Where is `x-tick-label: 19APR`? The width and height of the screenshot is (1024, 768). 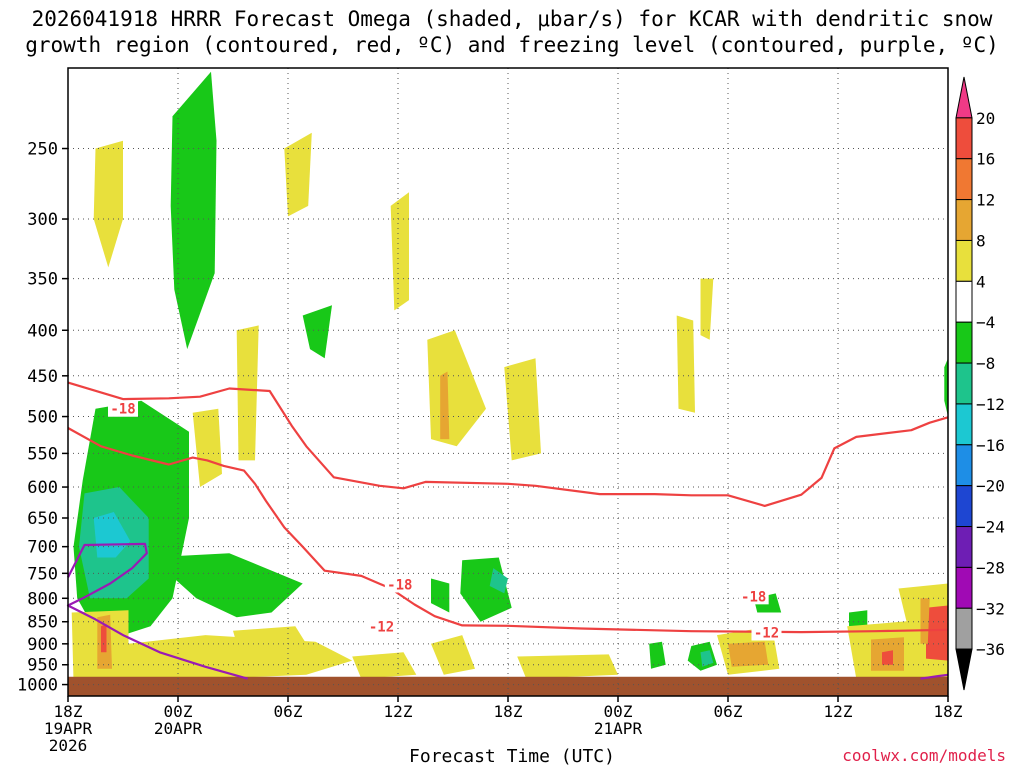 x-tick-label: 19APR is located at coordinates (68, 728).